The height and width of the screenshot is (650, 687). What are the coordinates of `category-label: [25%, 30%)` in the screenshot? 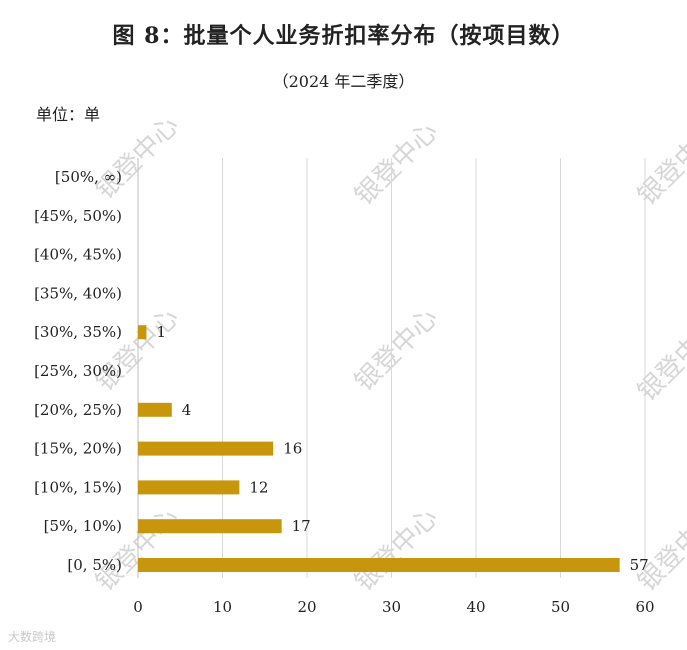 It's located at (78, 371).